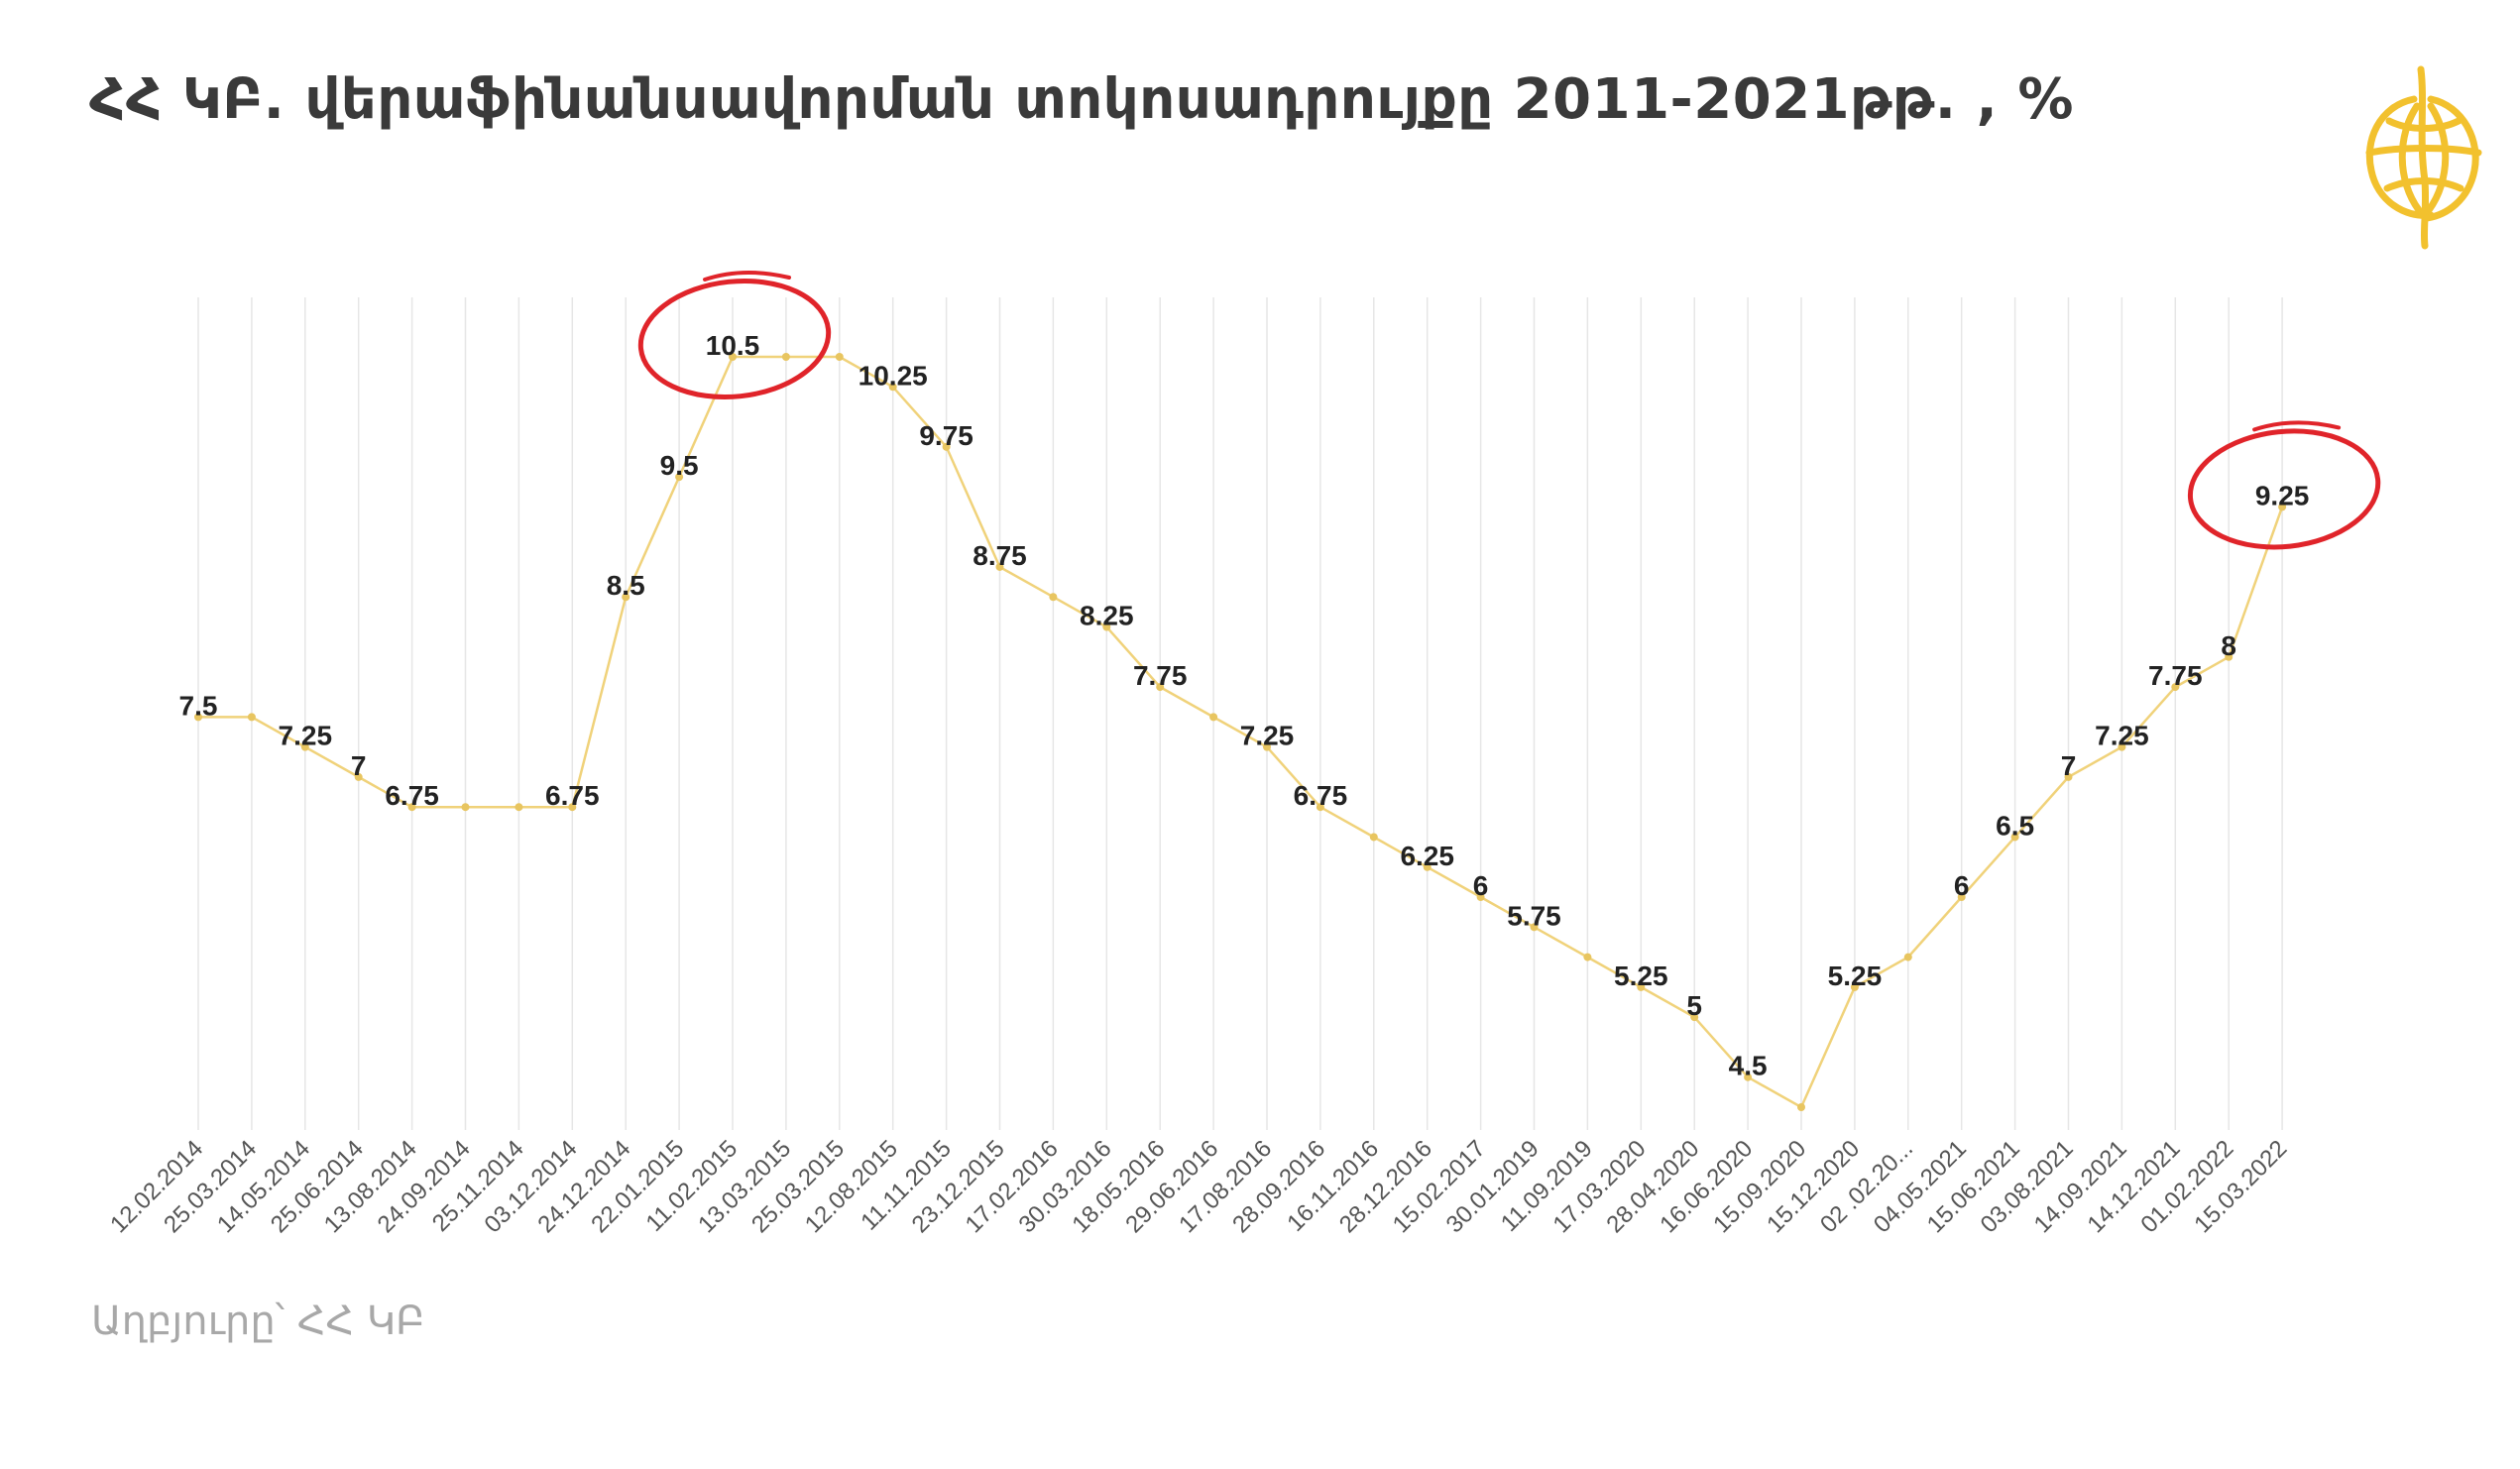 The height and width of the screenshot is (1469, 2520). I want to click on globe-logo-icon, so click(2423, 157).